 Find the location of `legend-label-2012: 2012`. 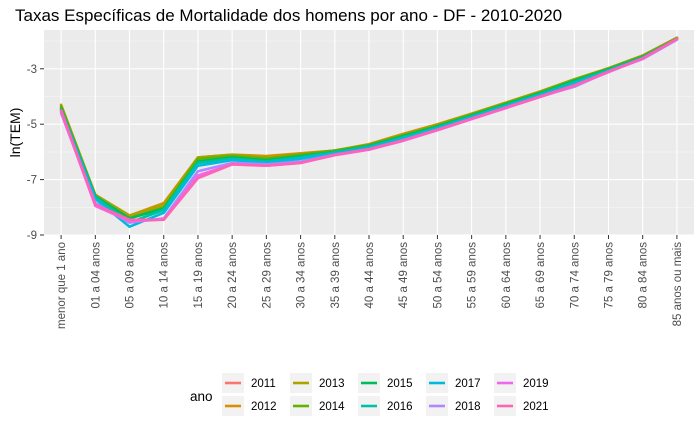

legend-label-2012: 2012 is located at coordinates (264, 407).